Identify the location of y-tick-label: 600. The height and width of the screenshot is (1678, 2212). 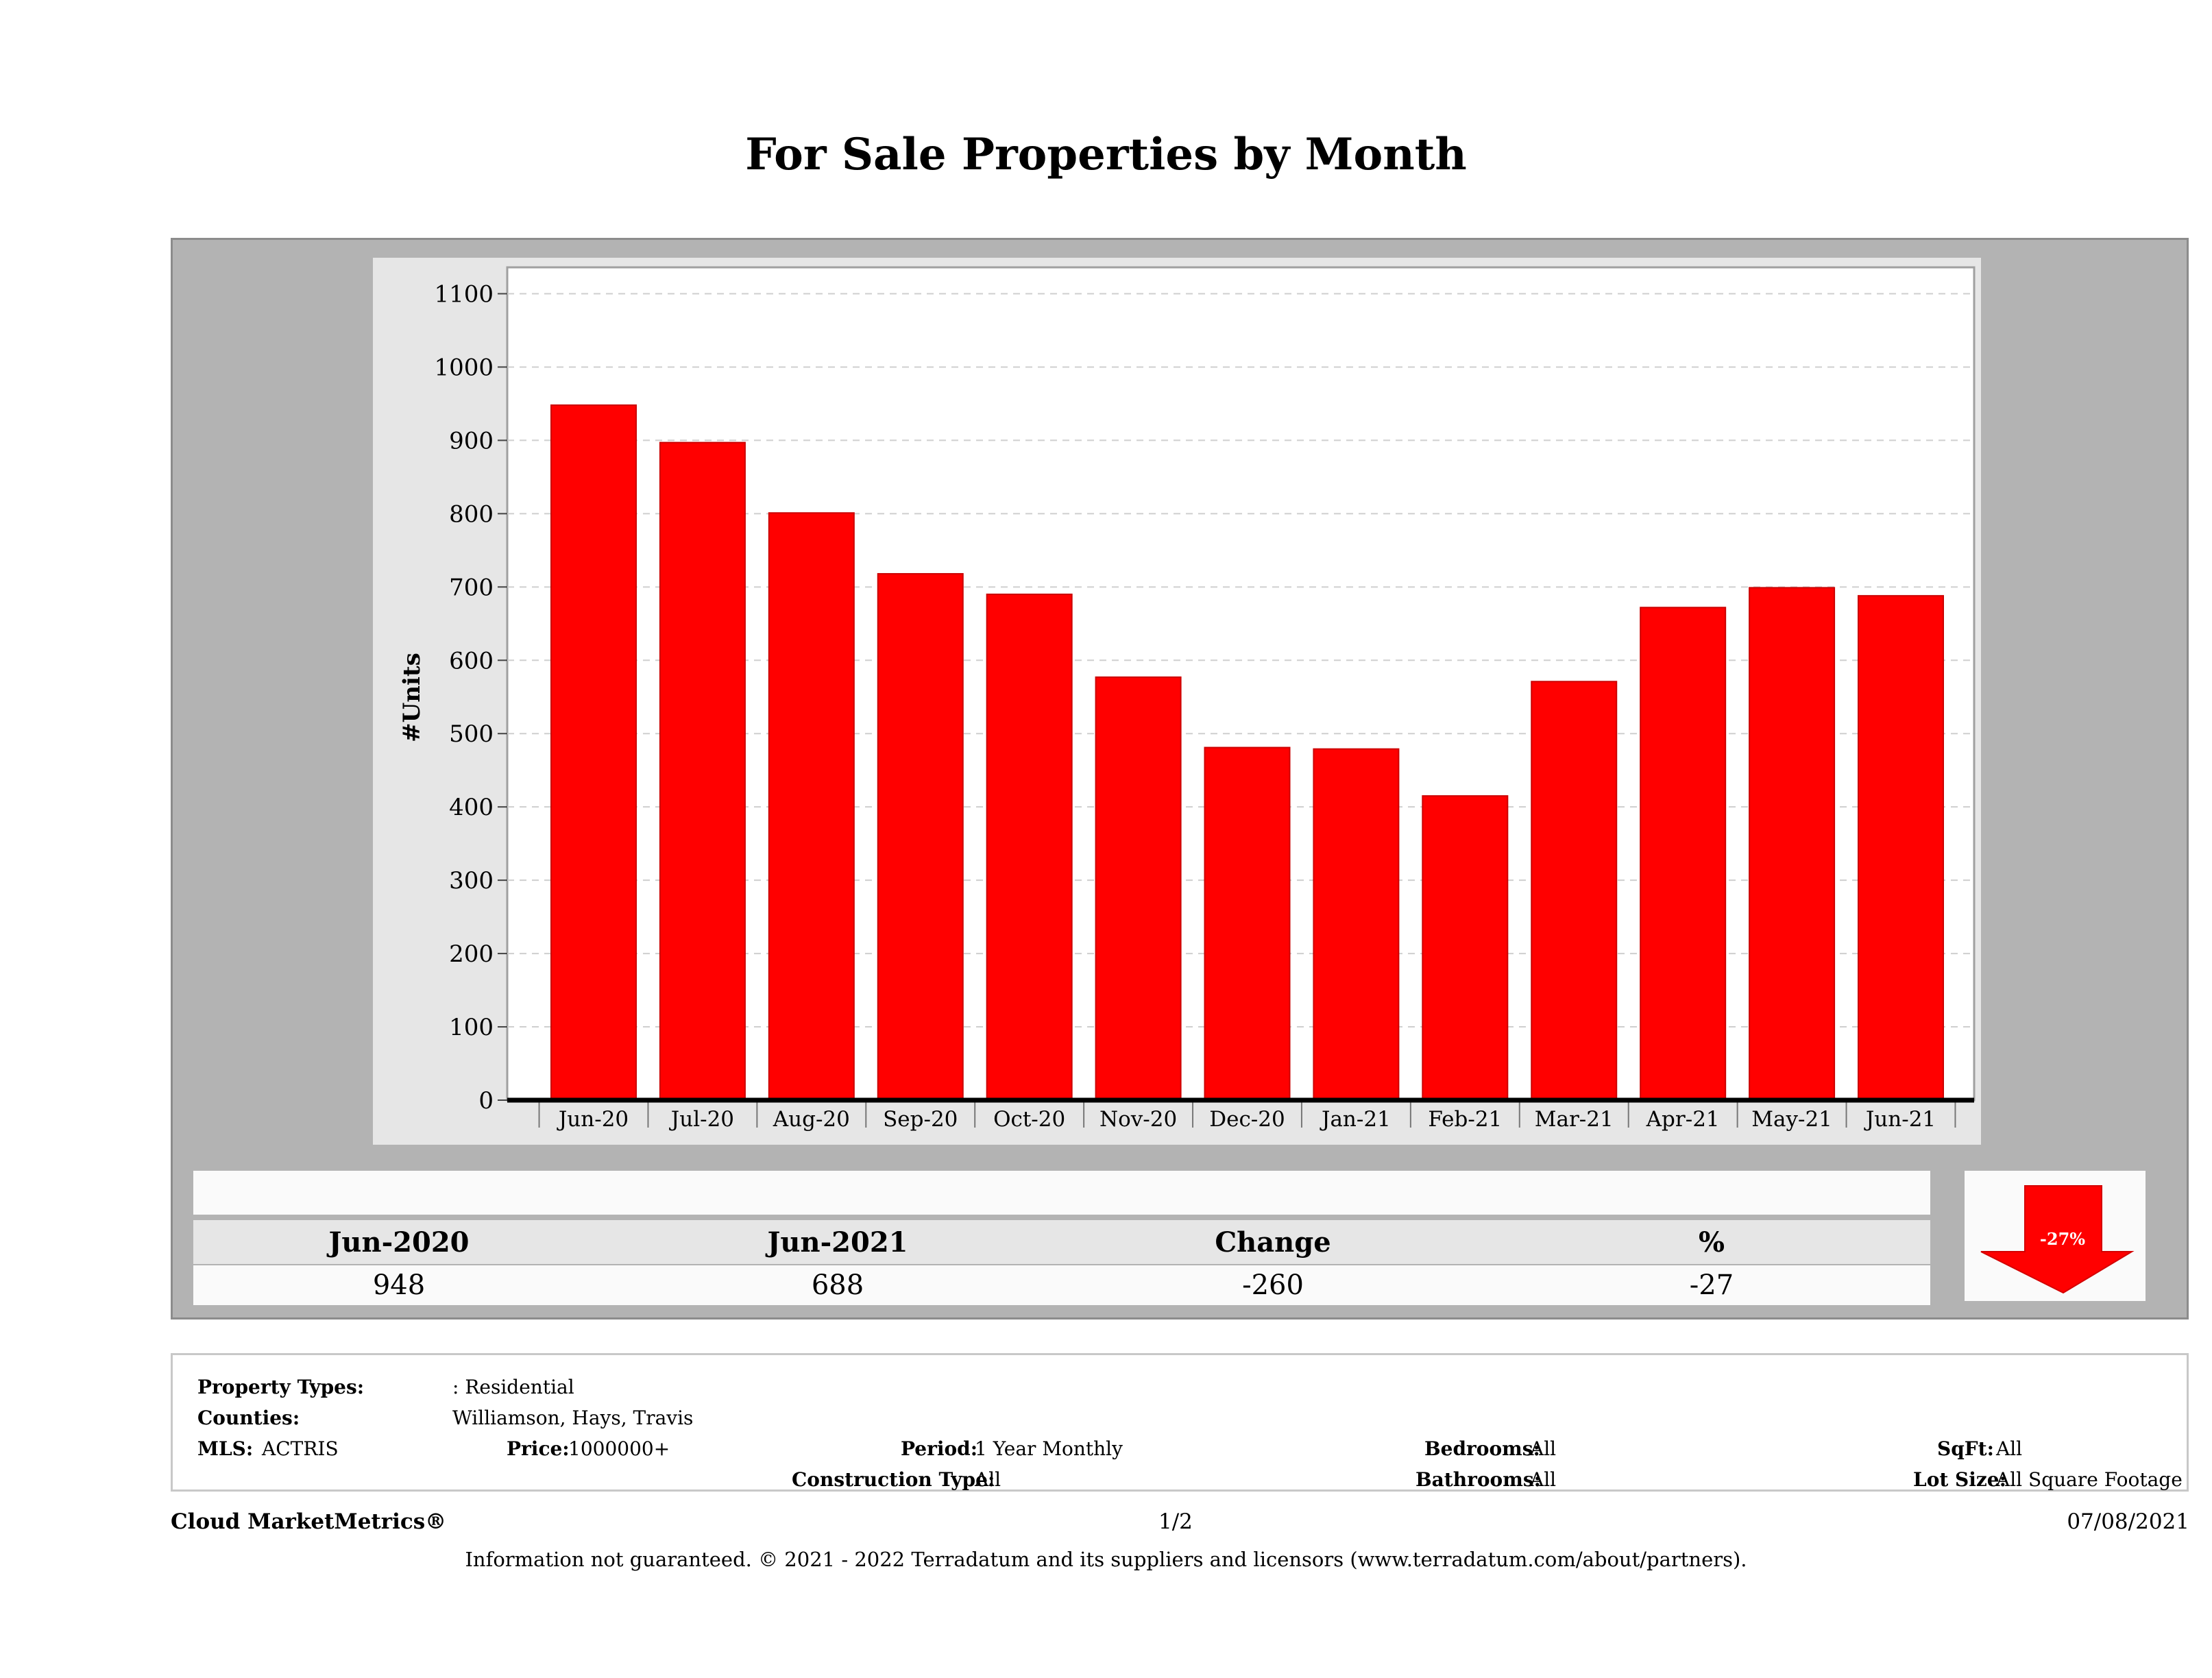
(472, 660).